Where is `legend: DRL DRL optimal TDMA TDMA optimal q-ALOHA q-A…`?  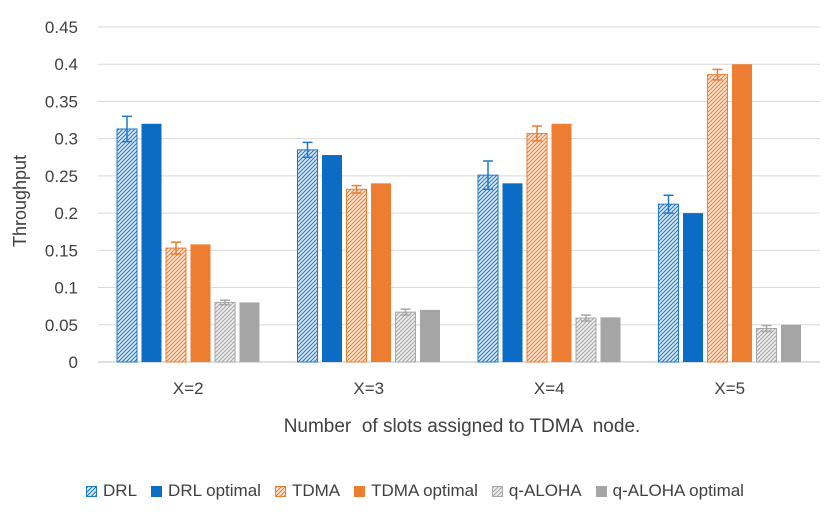
legend: DRL DRL optimal TDMA TDMA optimal q-ALOHA q-A… is located at coordinates (415, 491).